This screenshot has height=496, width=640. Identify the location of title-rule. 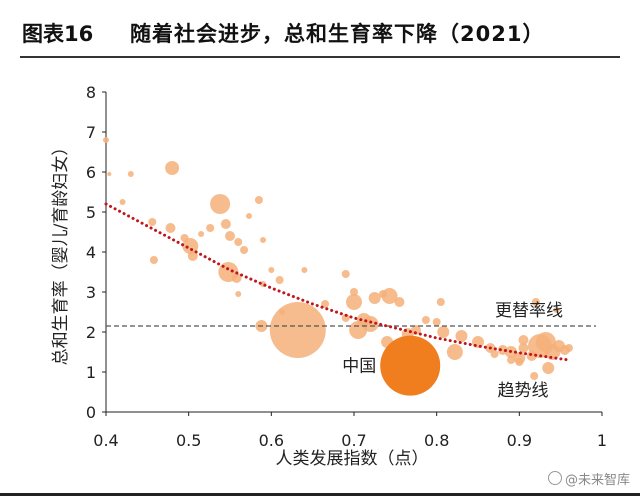
(320, 57).